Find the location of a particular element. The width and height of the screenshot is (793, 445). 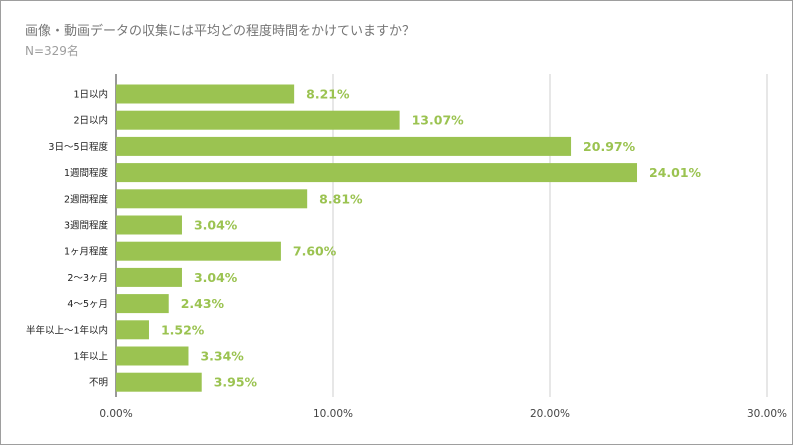

category-label: 1週間程度 is located at coordinates (86, 173).